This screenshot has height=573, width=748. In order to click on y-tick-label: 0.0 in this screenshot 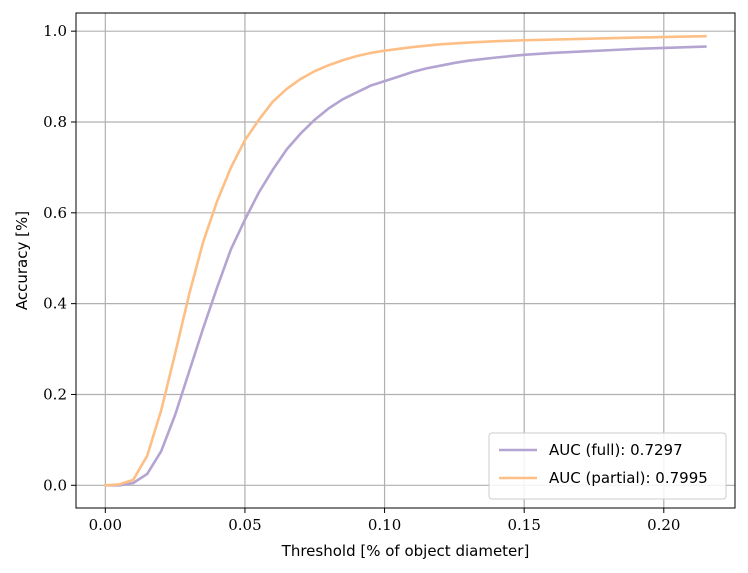, I will do `click(55, 485)`.